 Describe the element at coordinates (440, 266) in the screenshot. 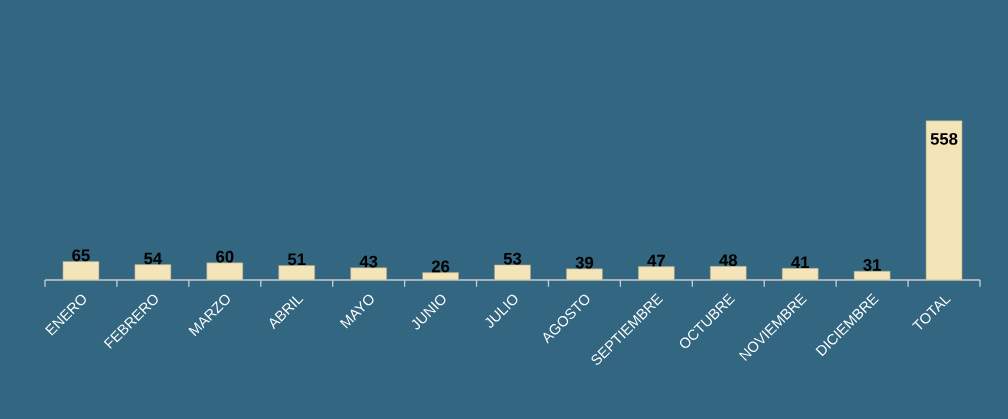

I see `data-label: 26` at that location.